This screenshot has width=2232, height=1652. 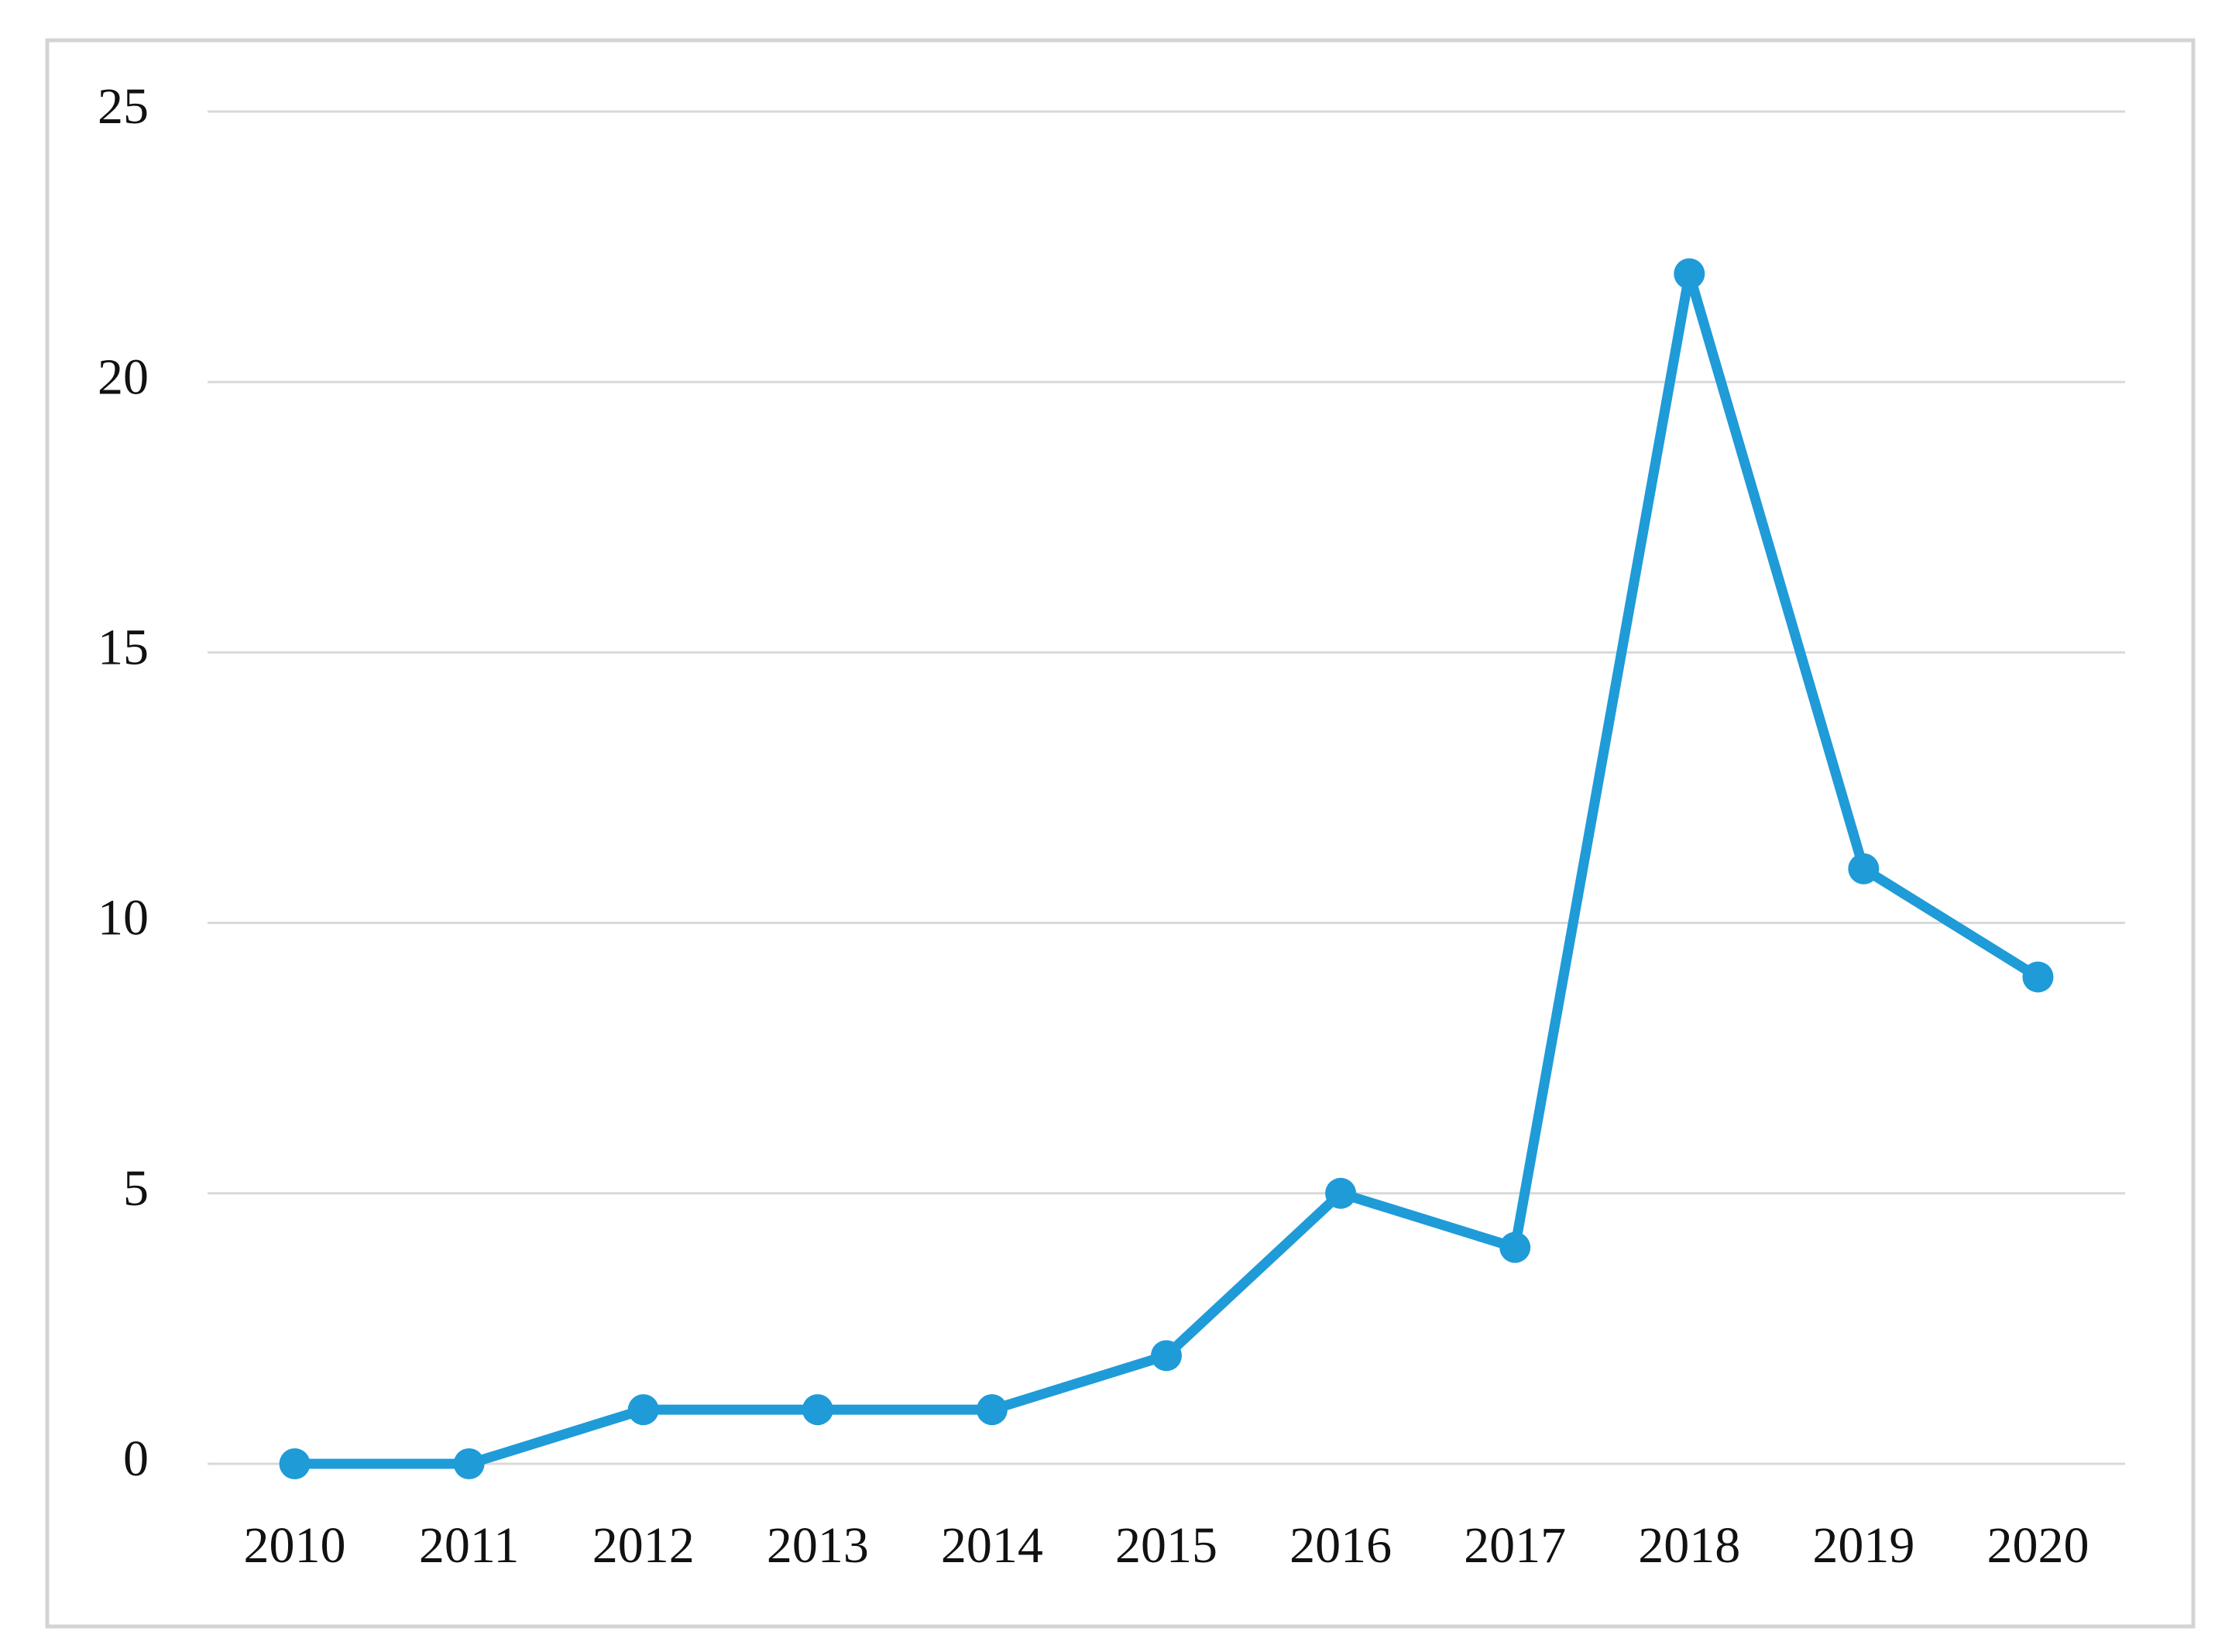 What do you see at coordinates (1166, 1545) in the screenshot?
I see `x-tick-label: 2015` at bounding box center [1166, 1545].